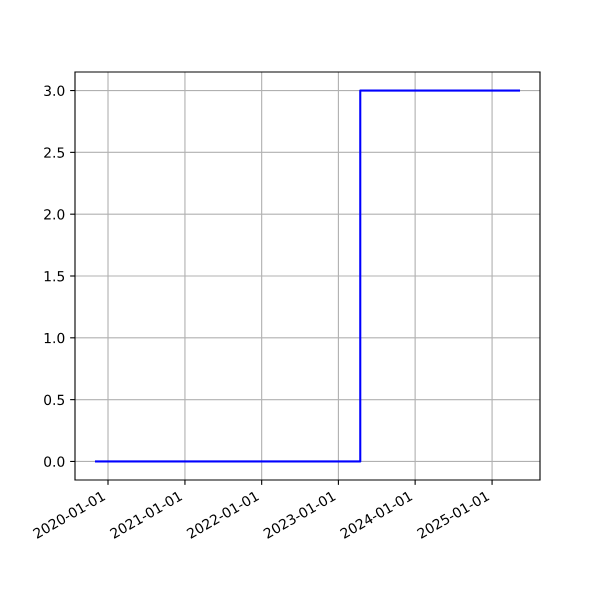 Image resolution: width=600 pixels, height=600 pixels. I want to click on y-tick-label: 0.0, so click(54, 461).